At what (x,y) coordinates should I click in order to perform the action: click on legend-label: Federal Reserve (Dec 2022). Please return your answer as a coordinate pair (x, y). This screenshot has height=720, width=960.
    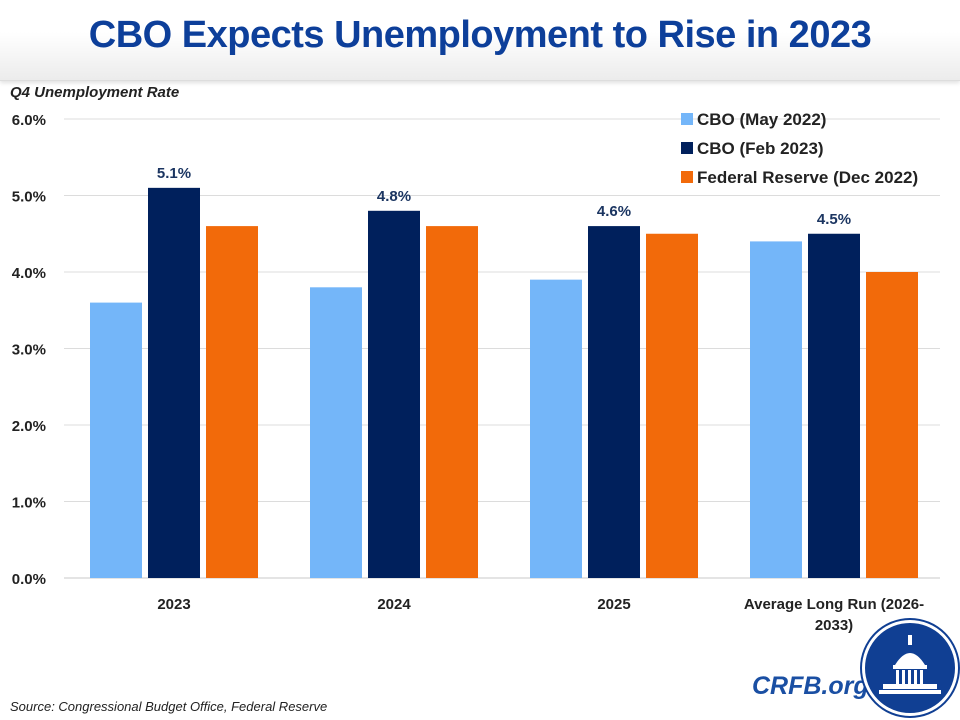
    Looking at the image, I should click on (807, 177).